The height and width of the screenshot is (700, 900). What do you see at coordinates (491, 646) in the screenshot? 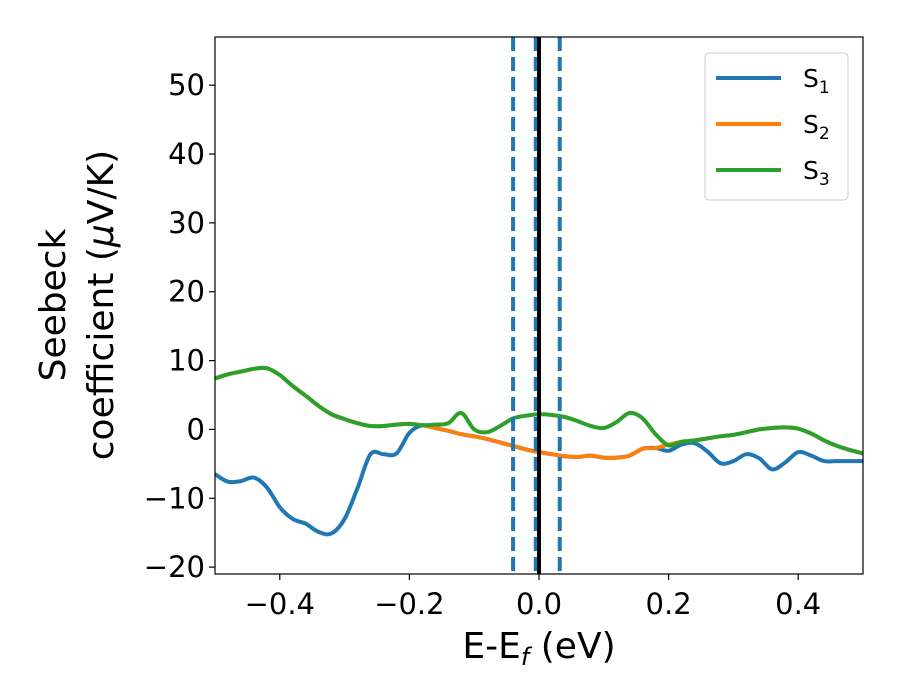
I see `x-axis-title-main: E-E` at bounding box center [491, 646].